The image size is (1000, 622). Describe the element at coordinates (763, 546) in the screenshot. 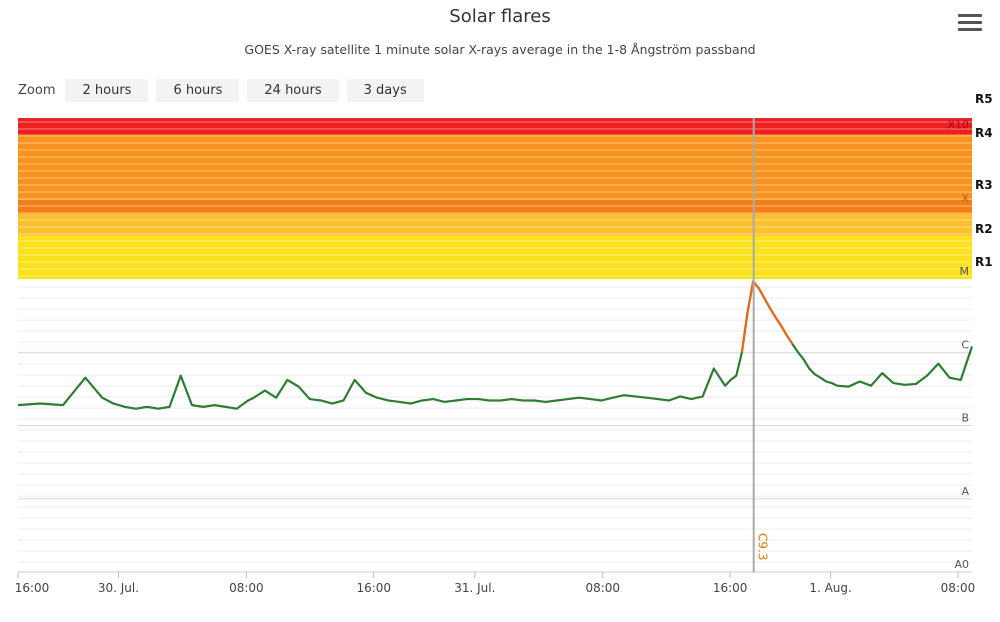

I see `crosshair-flare-label: C9.3` at that location.